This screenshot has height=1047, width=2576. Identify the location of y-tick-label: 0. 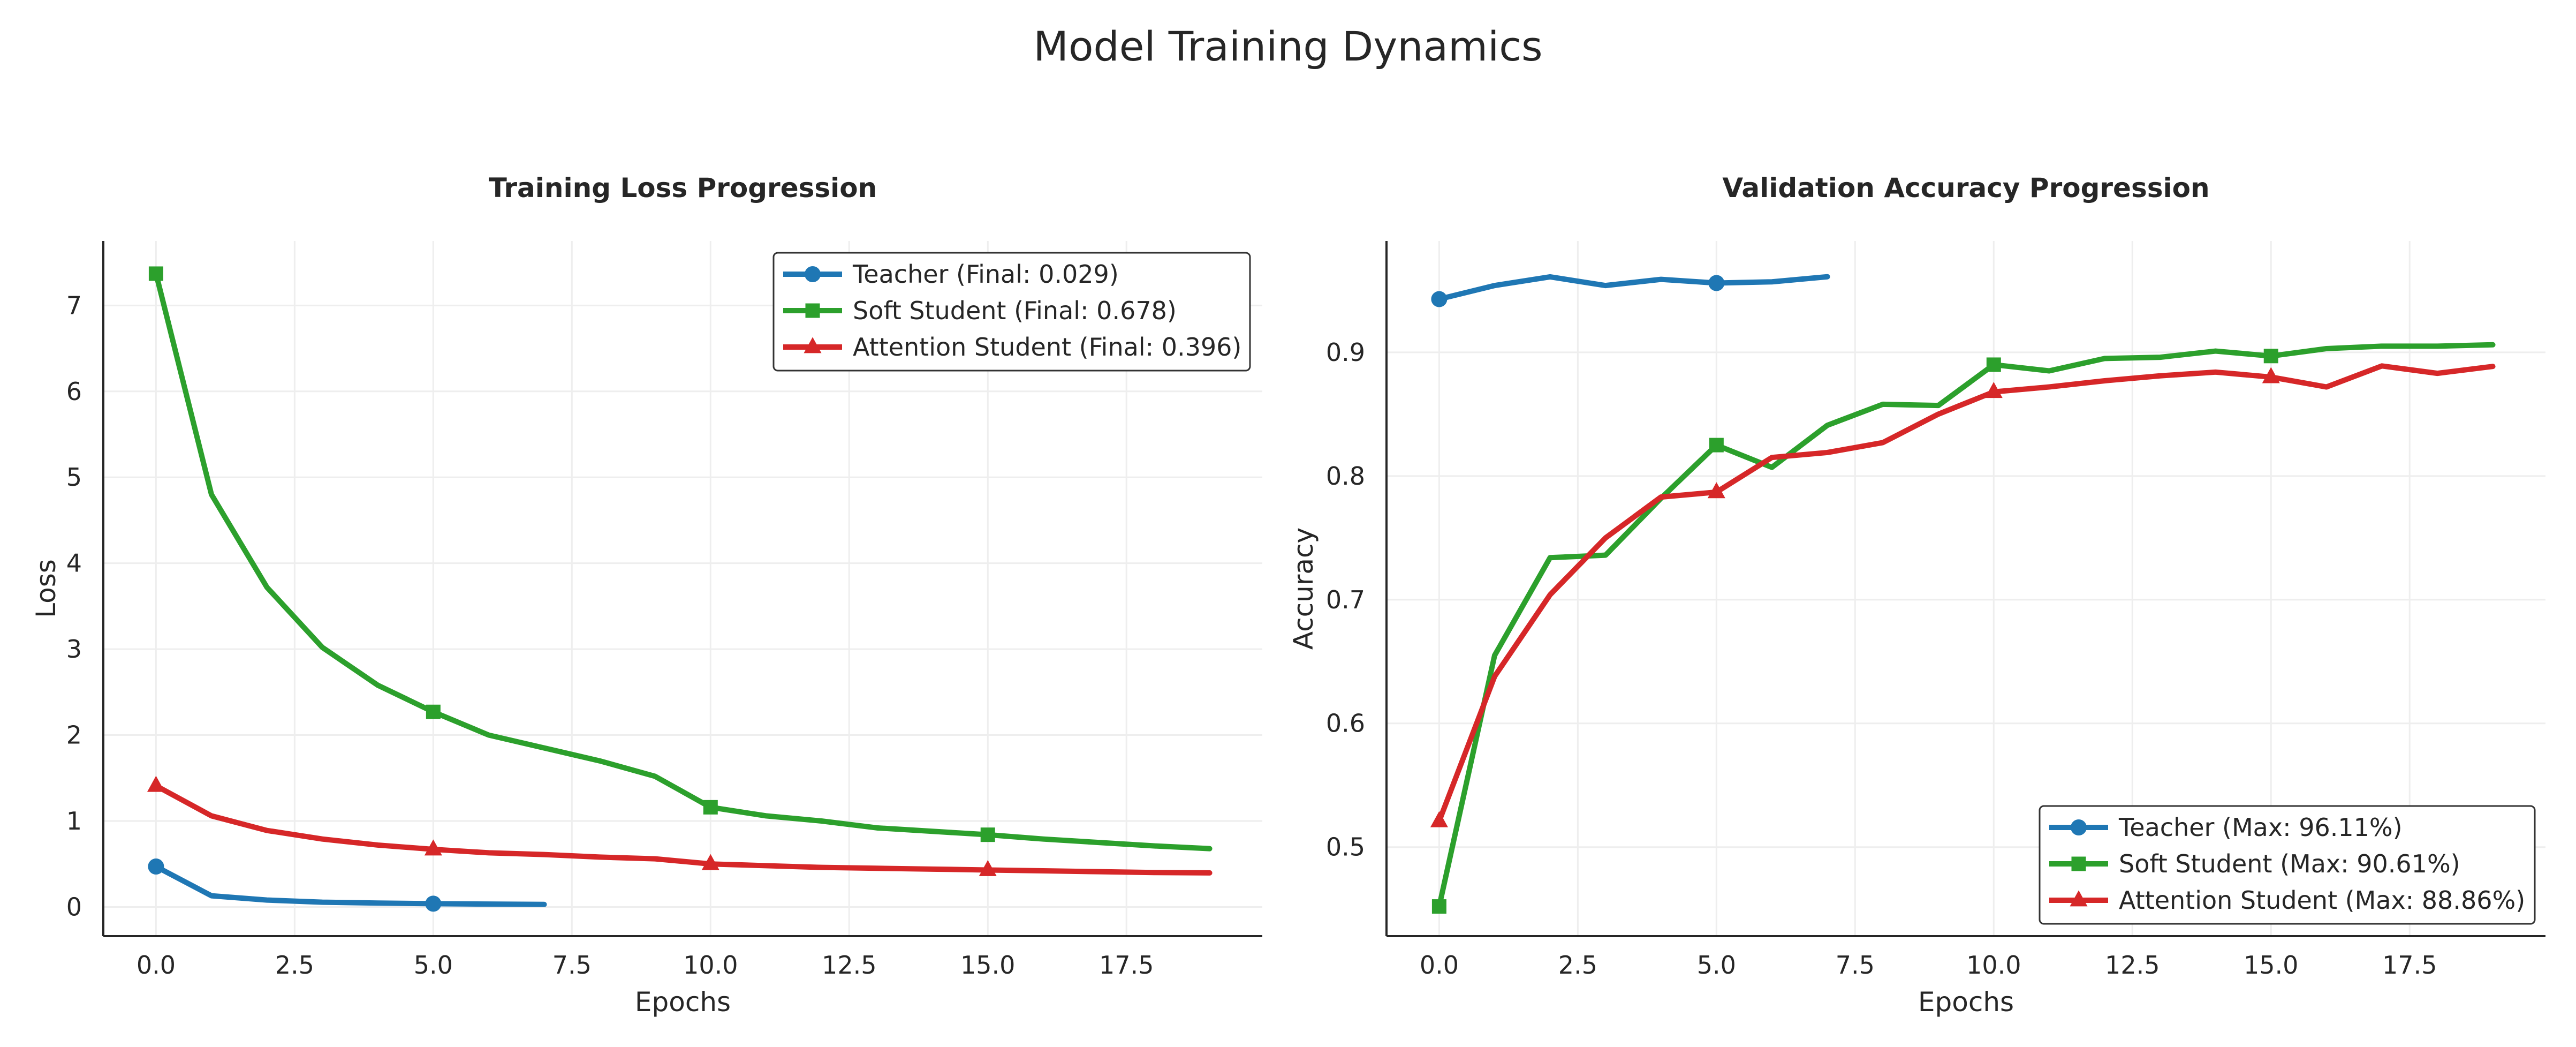
(74, 906).